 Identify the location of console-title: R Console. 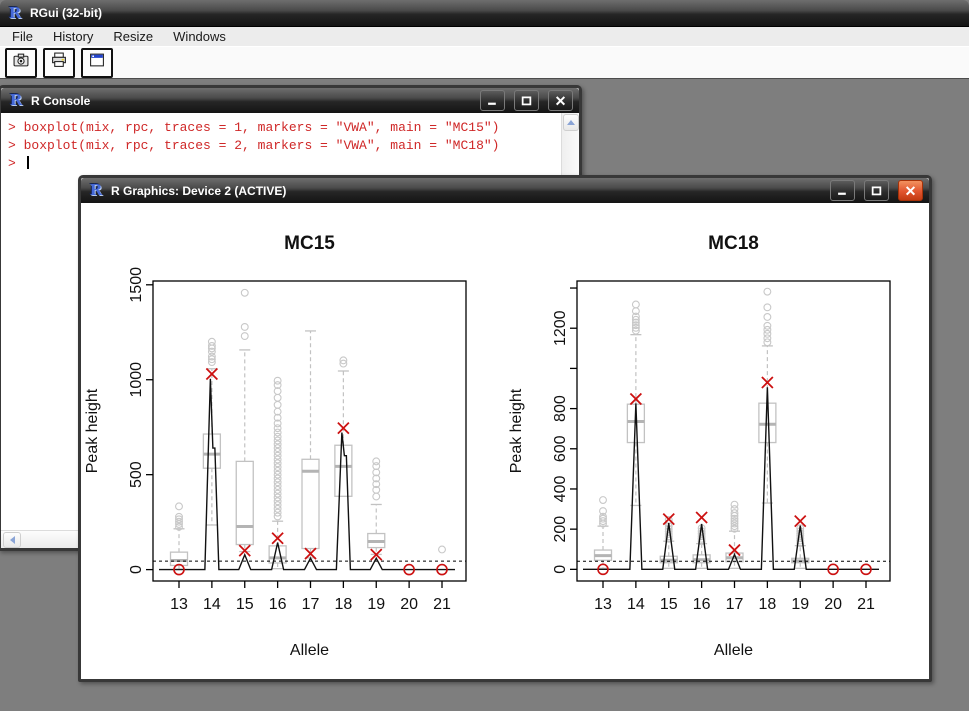
(61, 100).